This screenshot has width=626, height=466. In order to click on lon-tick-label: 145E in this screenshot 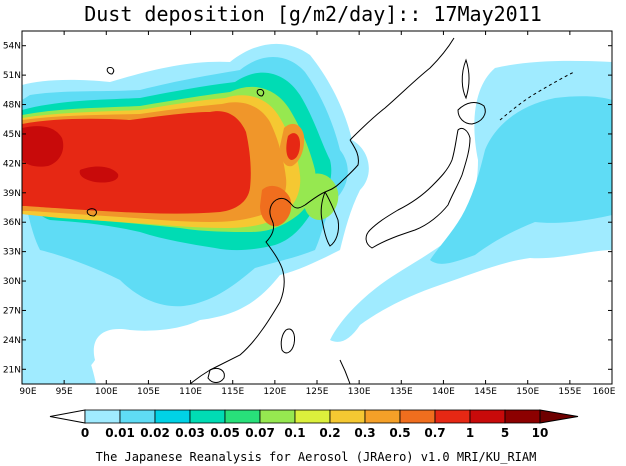, I will do `click(485, 392)`.